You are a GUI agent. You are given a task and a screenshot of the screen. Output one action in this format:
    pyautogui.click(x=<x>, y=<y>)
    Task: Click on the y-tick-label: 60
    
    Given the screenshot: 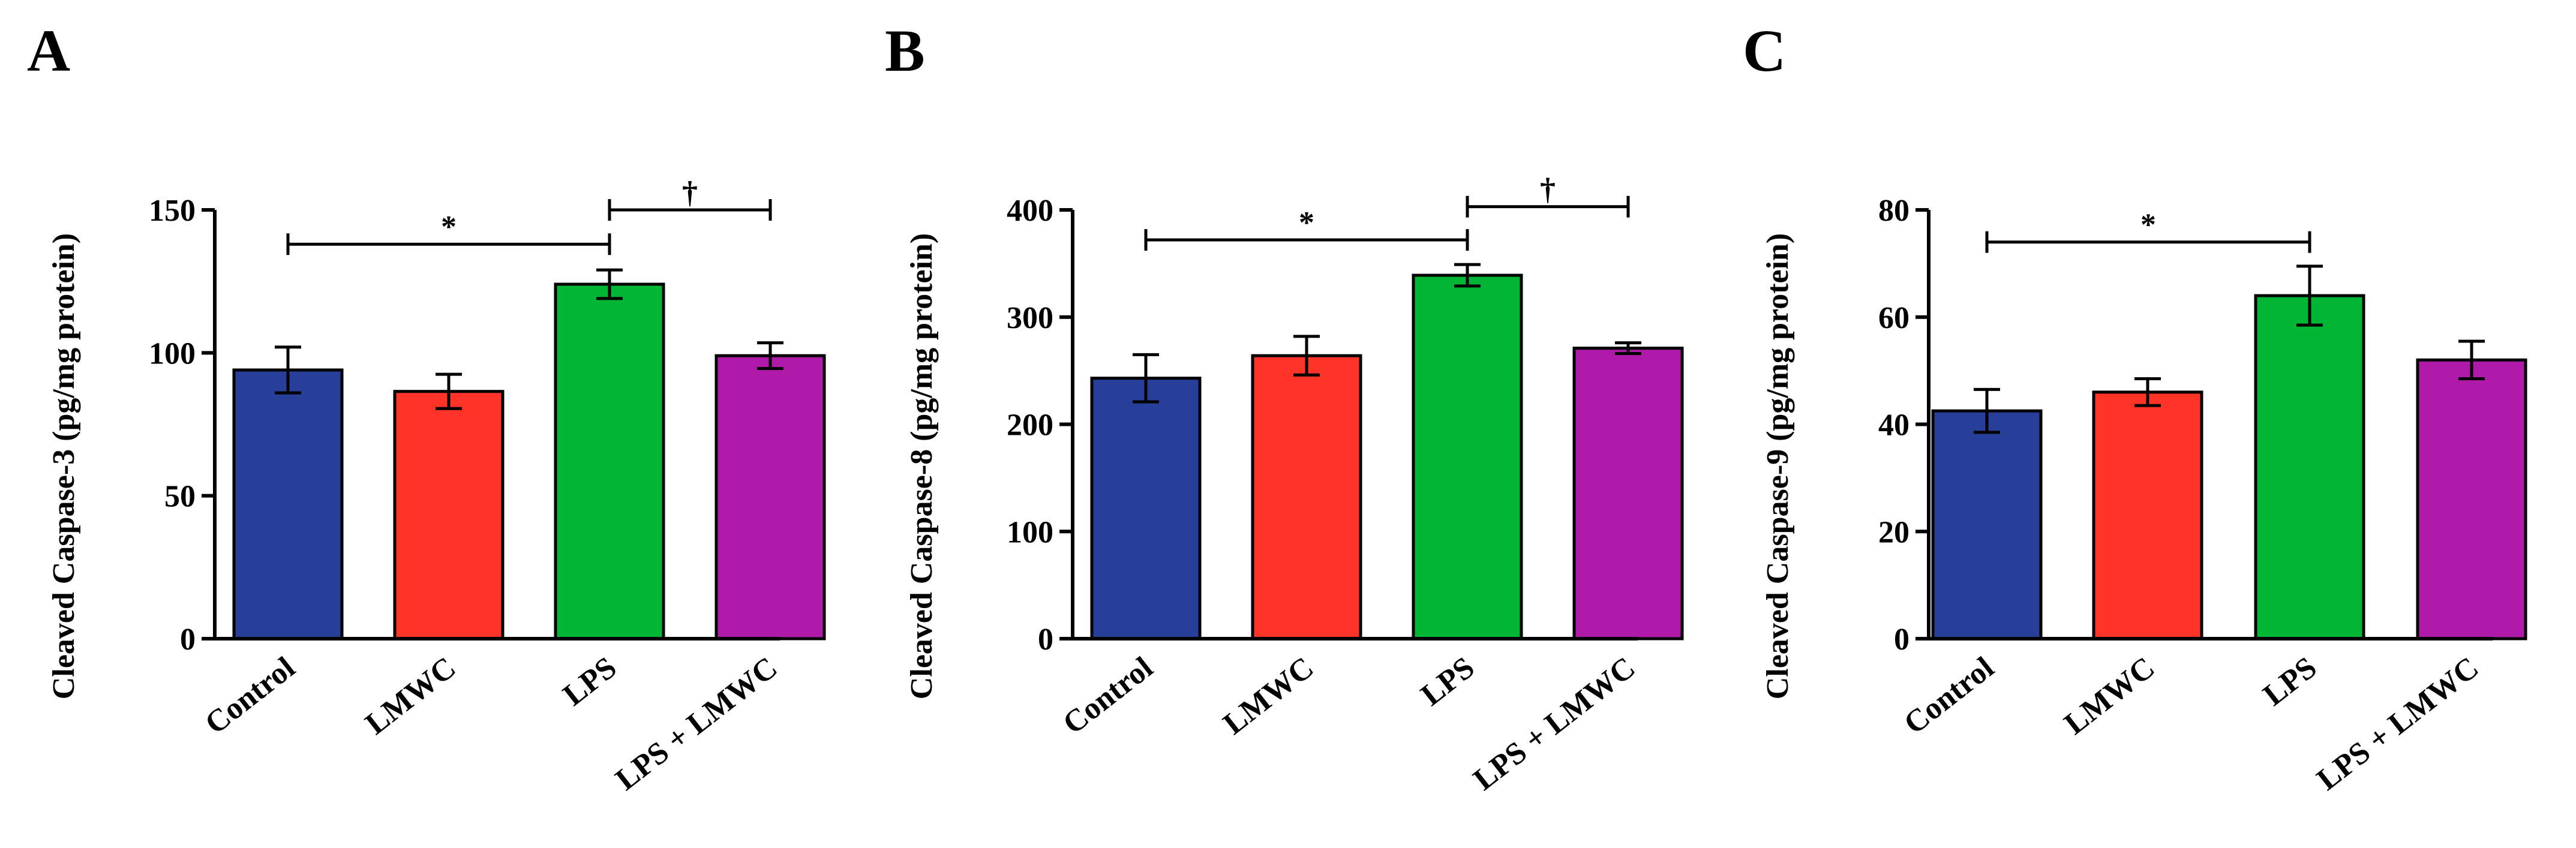 What is the action you would take?
    pyautogui.click(x=1894, y=318)
    